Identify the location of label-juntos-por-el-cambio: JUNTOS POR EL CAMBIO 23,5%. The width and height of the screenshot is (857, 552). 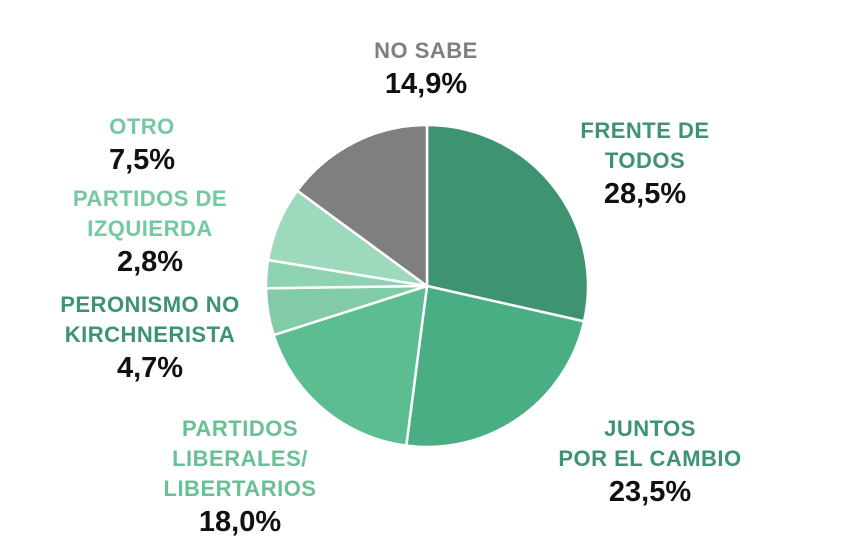
(650, 462).